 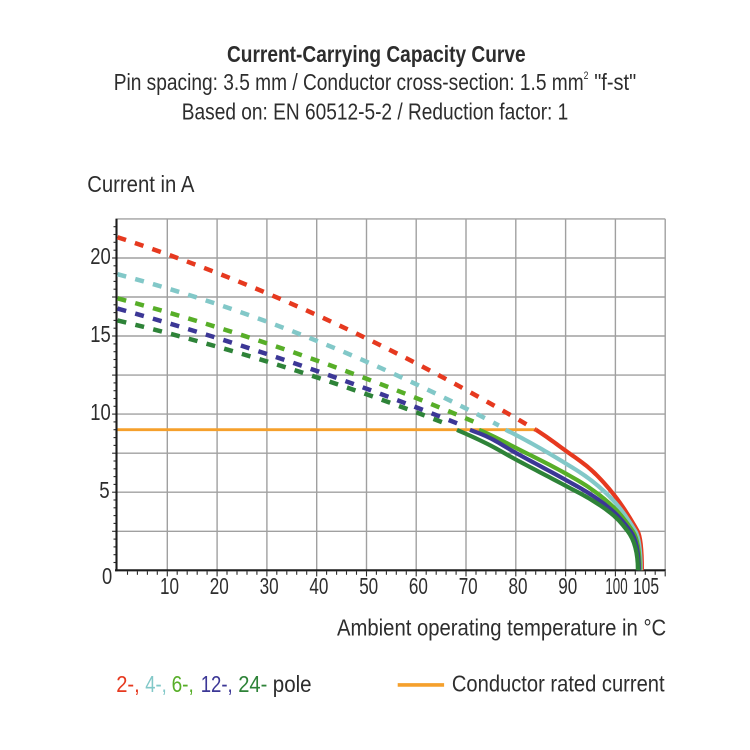 What do you see at coordinates (468, 586) in the screenshot?
I see `svg-text: 70` at bounding box center [468, 586].